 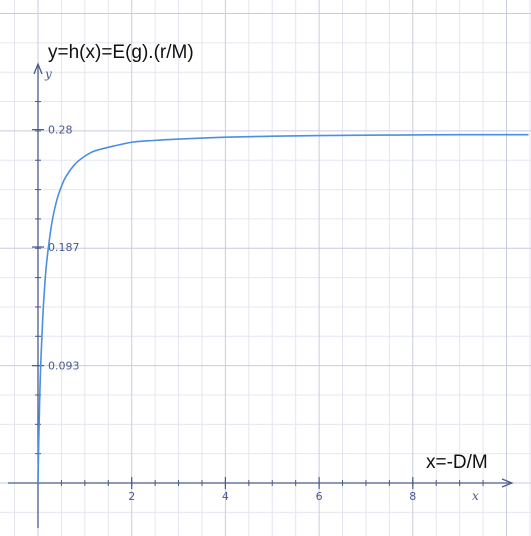 What do you see at coordinates (457, 462) in the screenshot?
I see `x-annotation: x=-D/M` at bounding box center [457, 462].